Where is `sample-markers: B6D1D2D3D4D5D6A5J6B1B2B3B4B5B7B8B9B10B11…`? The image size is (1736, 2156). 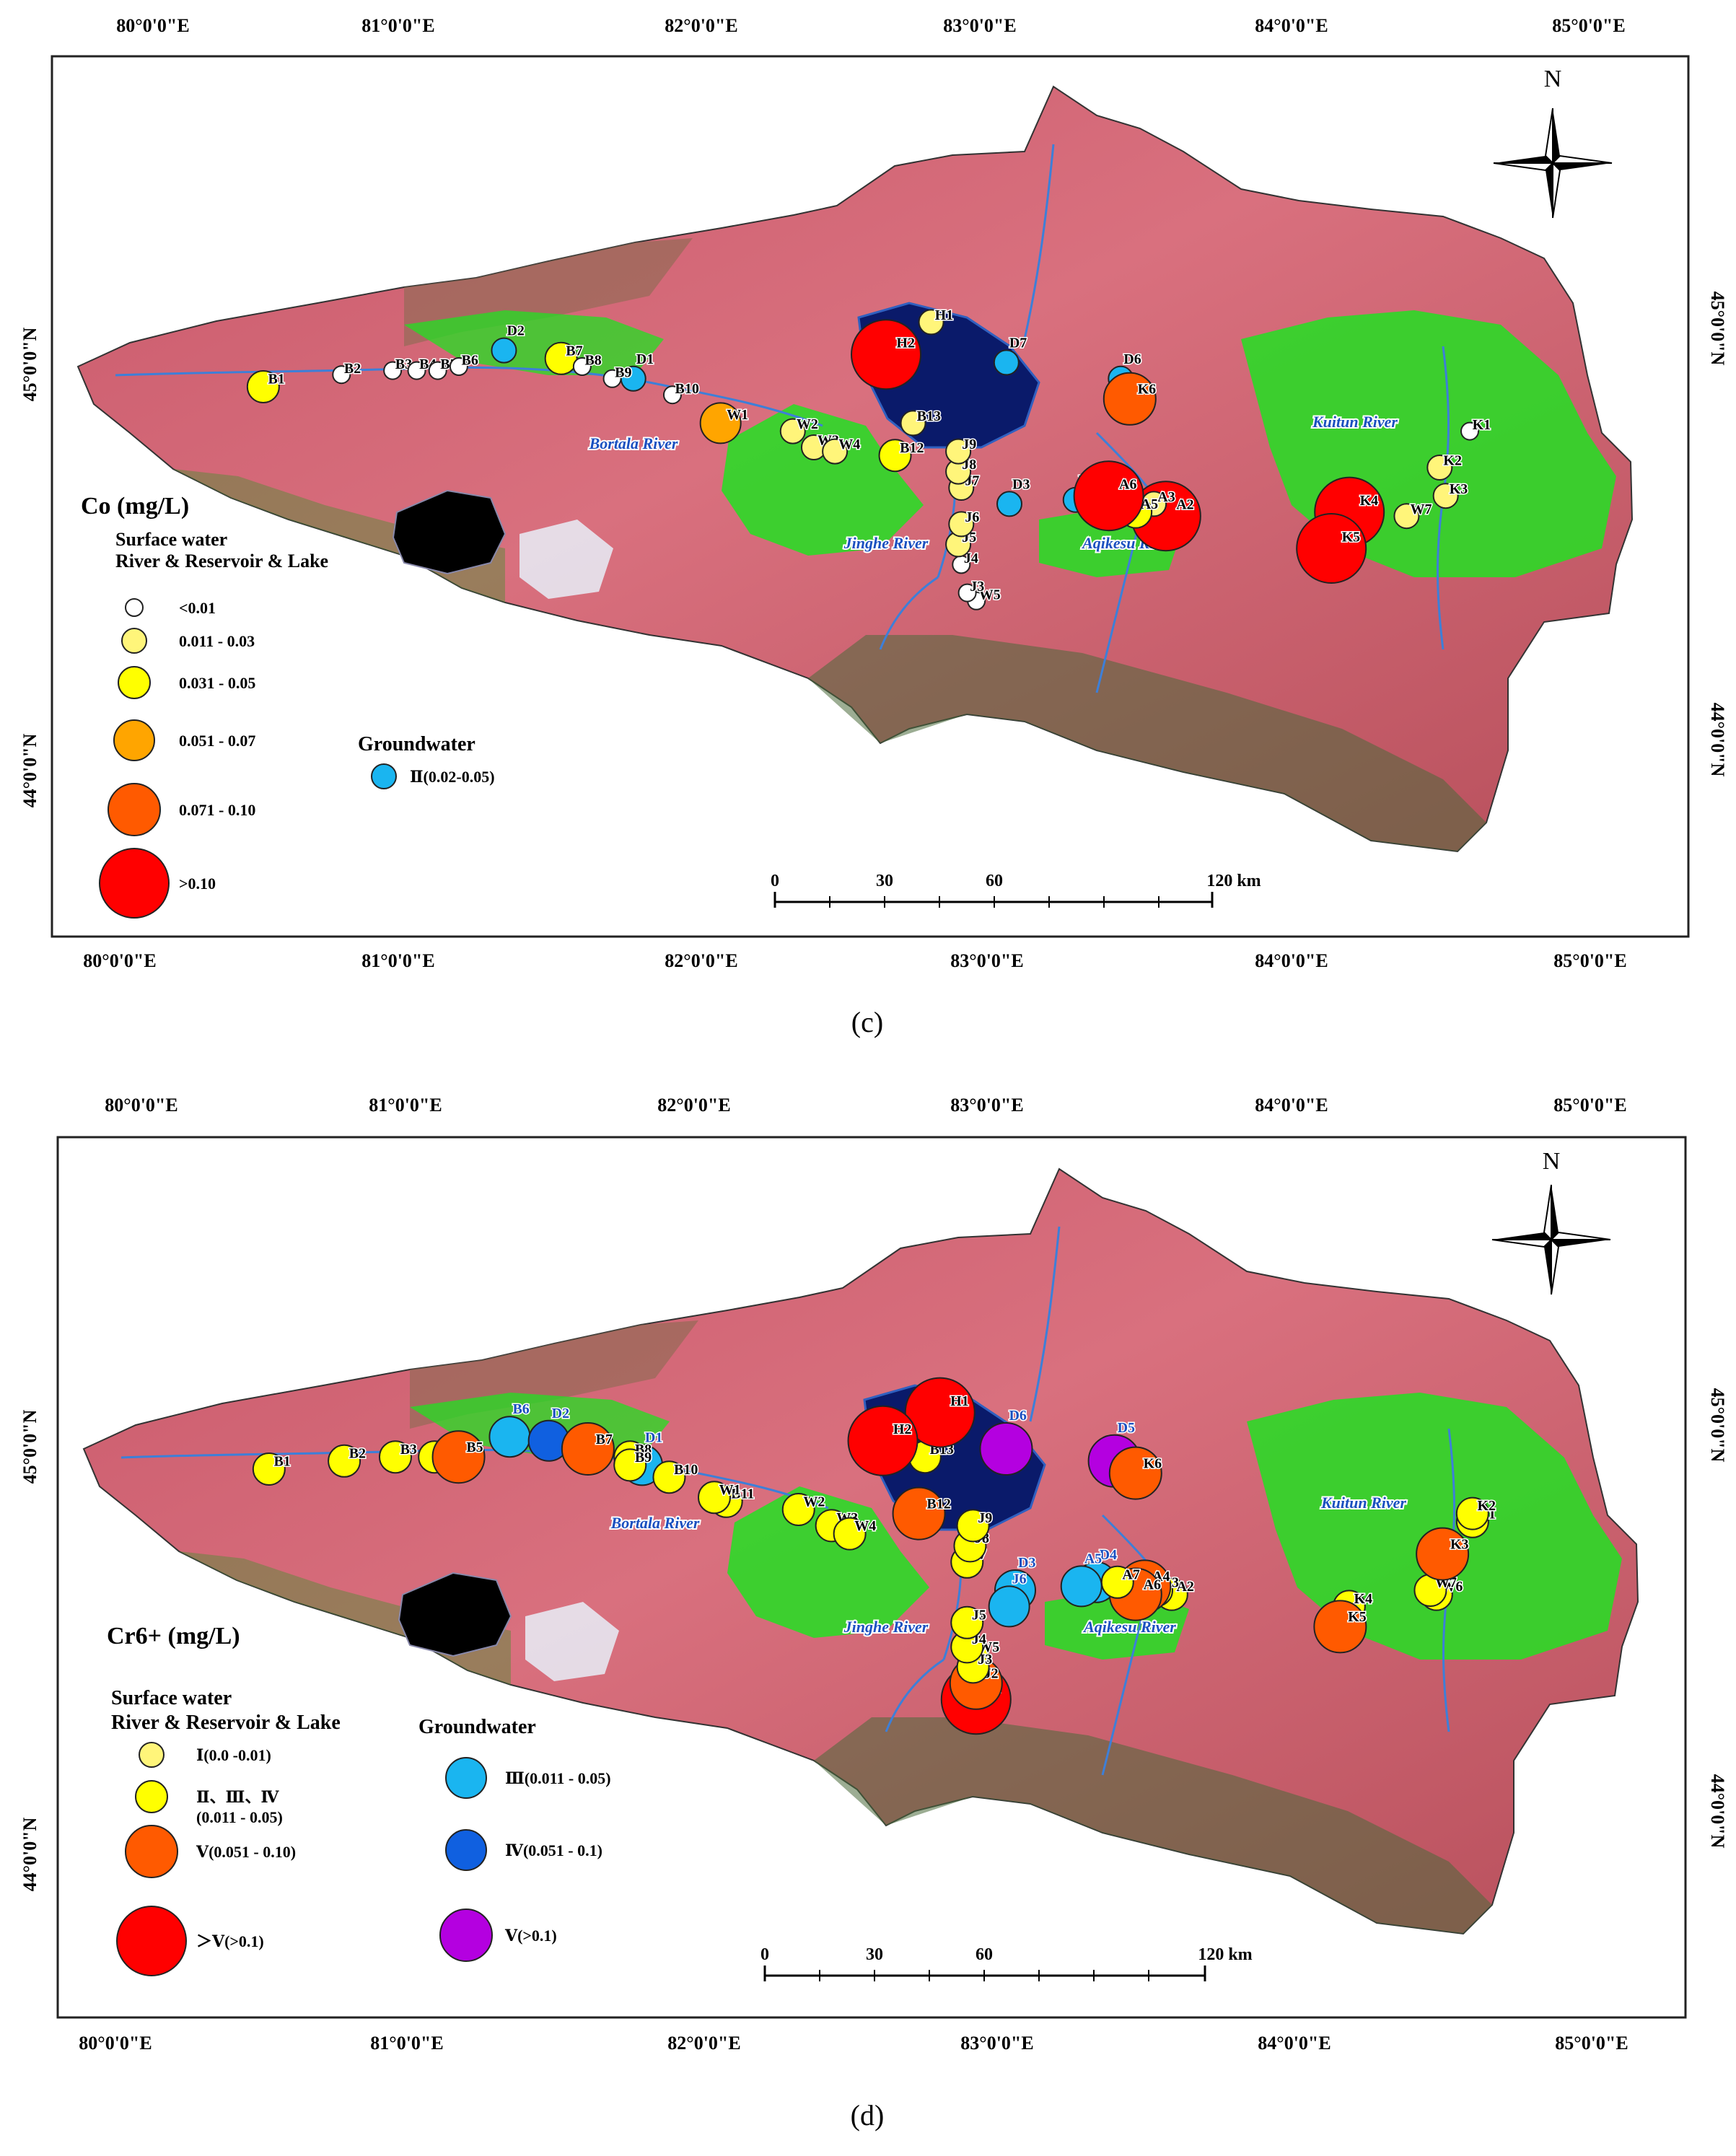
sample-markers: B6D1D2D3D4D5D6A5J6B1B2B3B4B5B7B8B9B10B11… is located at coordinates (874, 1556).